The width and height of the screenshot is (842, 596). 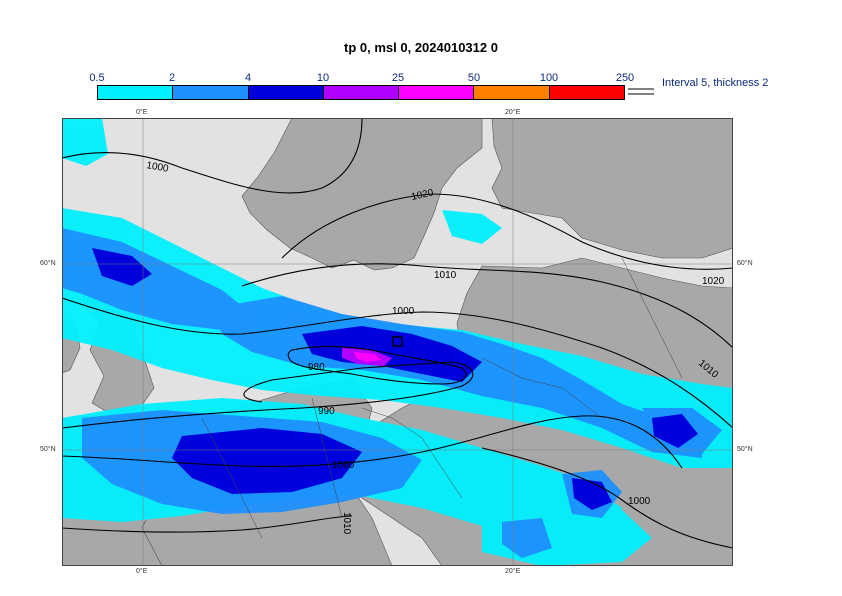 I want to click on lat-label-left: 60°N, so click(x=48, y=263).